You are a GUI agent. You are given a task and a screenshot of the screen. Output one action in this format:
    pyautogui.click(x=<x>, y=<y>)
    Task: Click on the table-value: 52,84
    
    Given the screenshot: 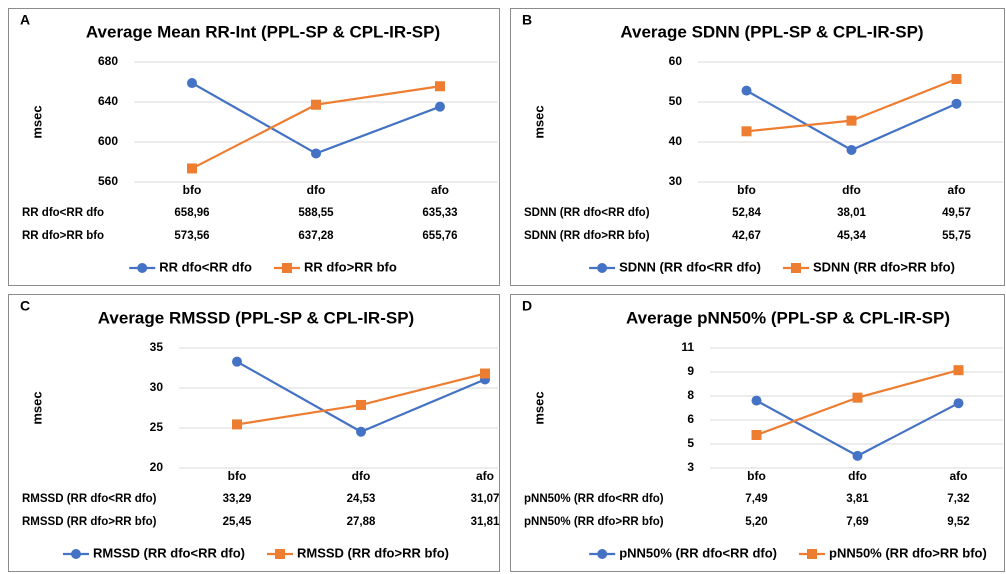 What is the action you would take?
    pyautogui.click(x=746, y=213)
    